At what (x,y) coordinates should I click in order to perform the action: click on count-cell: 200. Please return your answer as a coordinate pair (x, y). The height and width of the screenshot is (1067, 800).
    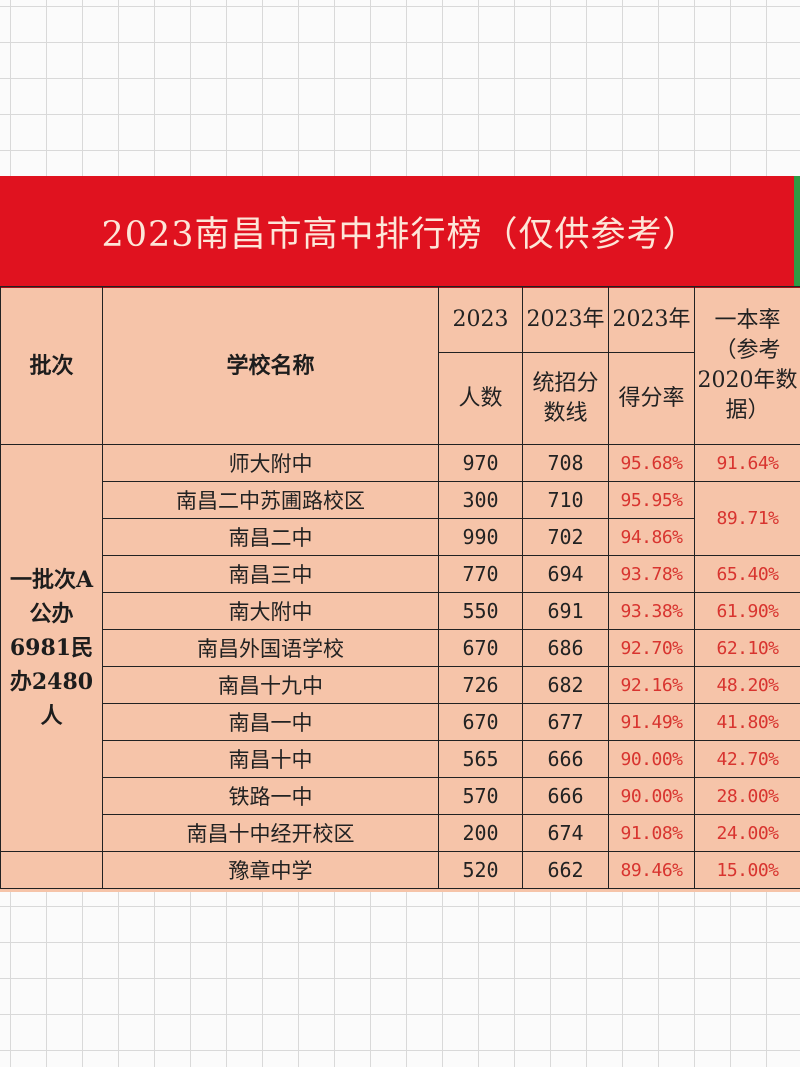
    Looking at the image, I should click on (480, 833).